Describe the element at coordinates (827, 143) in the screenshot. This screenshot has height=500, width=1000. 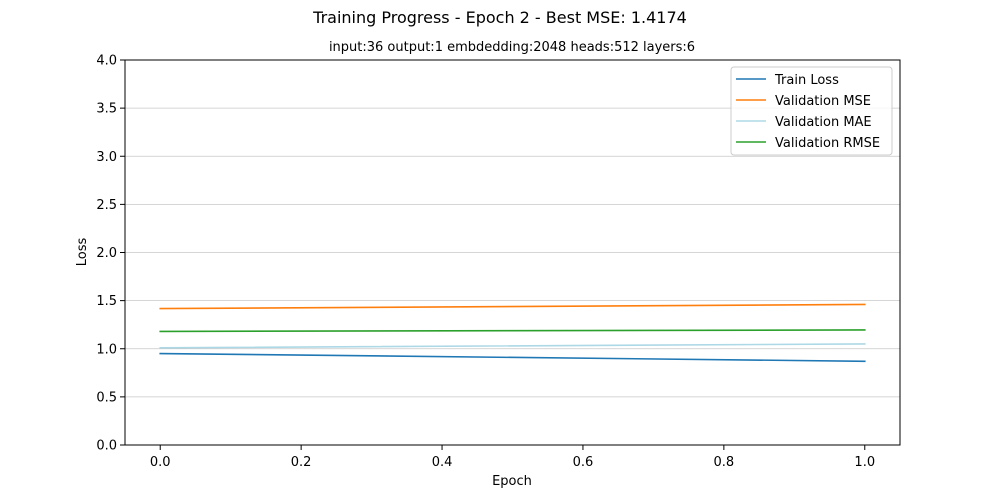
I see `legend-label-3: Validation RMSE` at that location.